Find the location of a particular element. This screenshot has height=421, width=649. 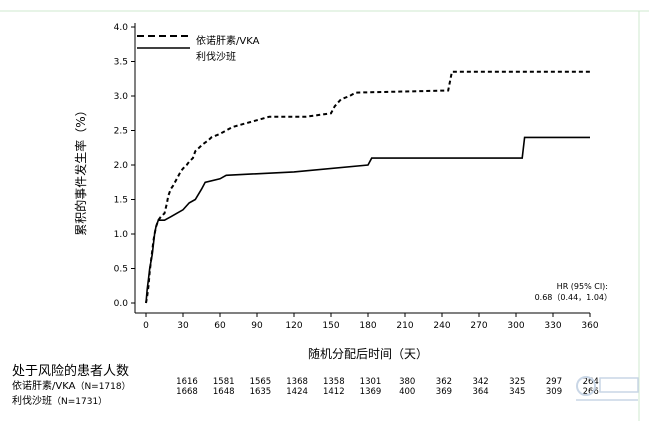

risk-value-r1-c9: 345 is located at coordinates (517, 392).